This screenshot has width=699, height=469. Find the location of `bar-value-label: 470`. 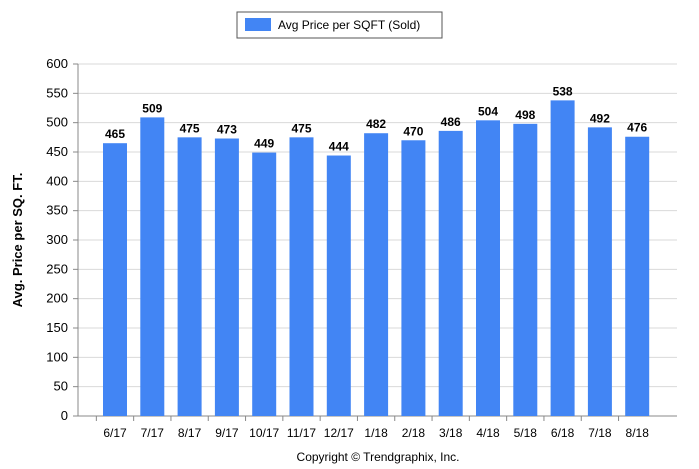

bar-value-label: 470 is located at coordinates (413, 131).